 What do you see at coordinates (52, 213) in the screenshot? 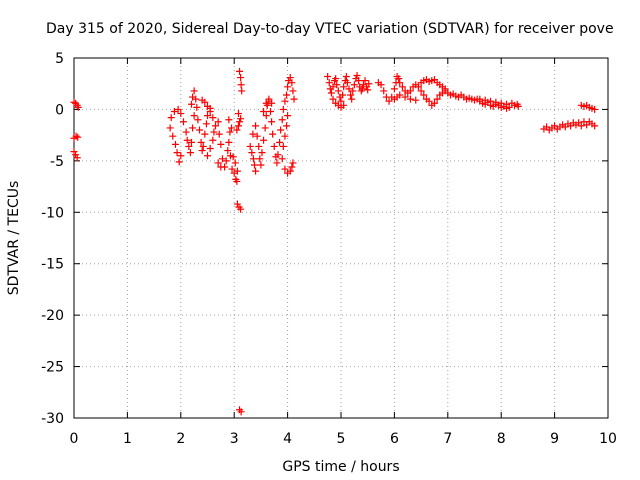
I see `y-tick-label: -10` at bounding box center [52, 213].